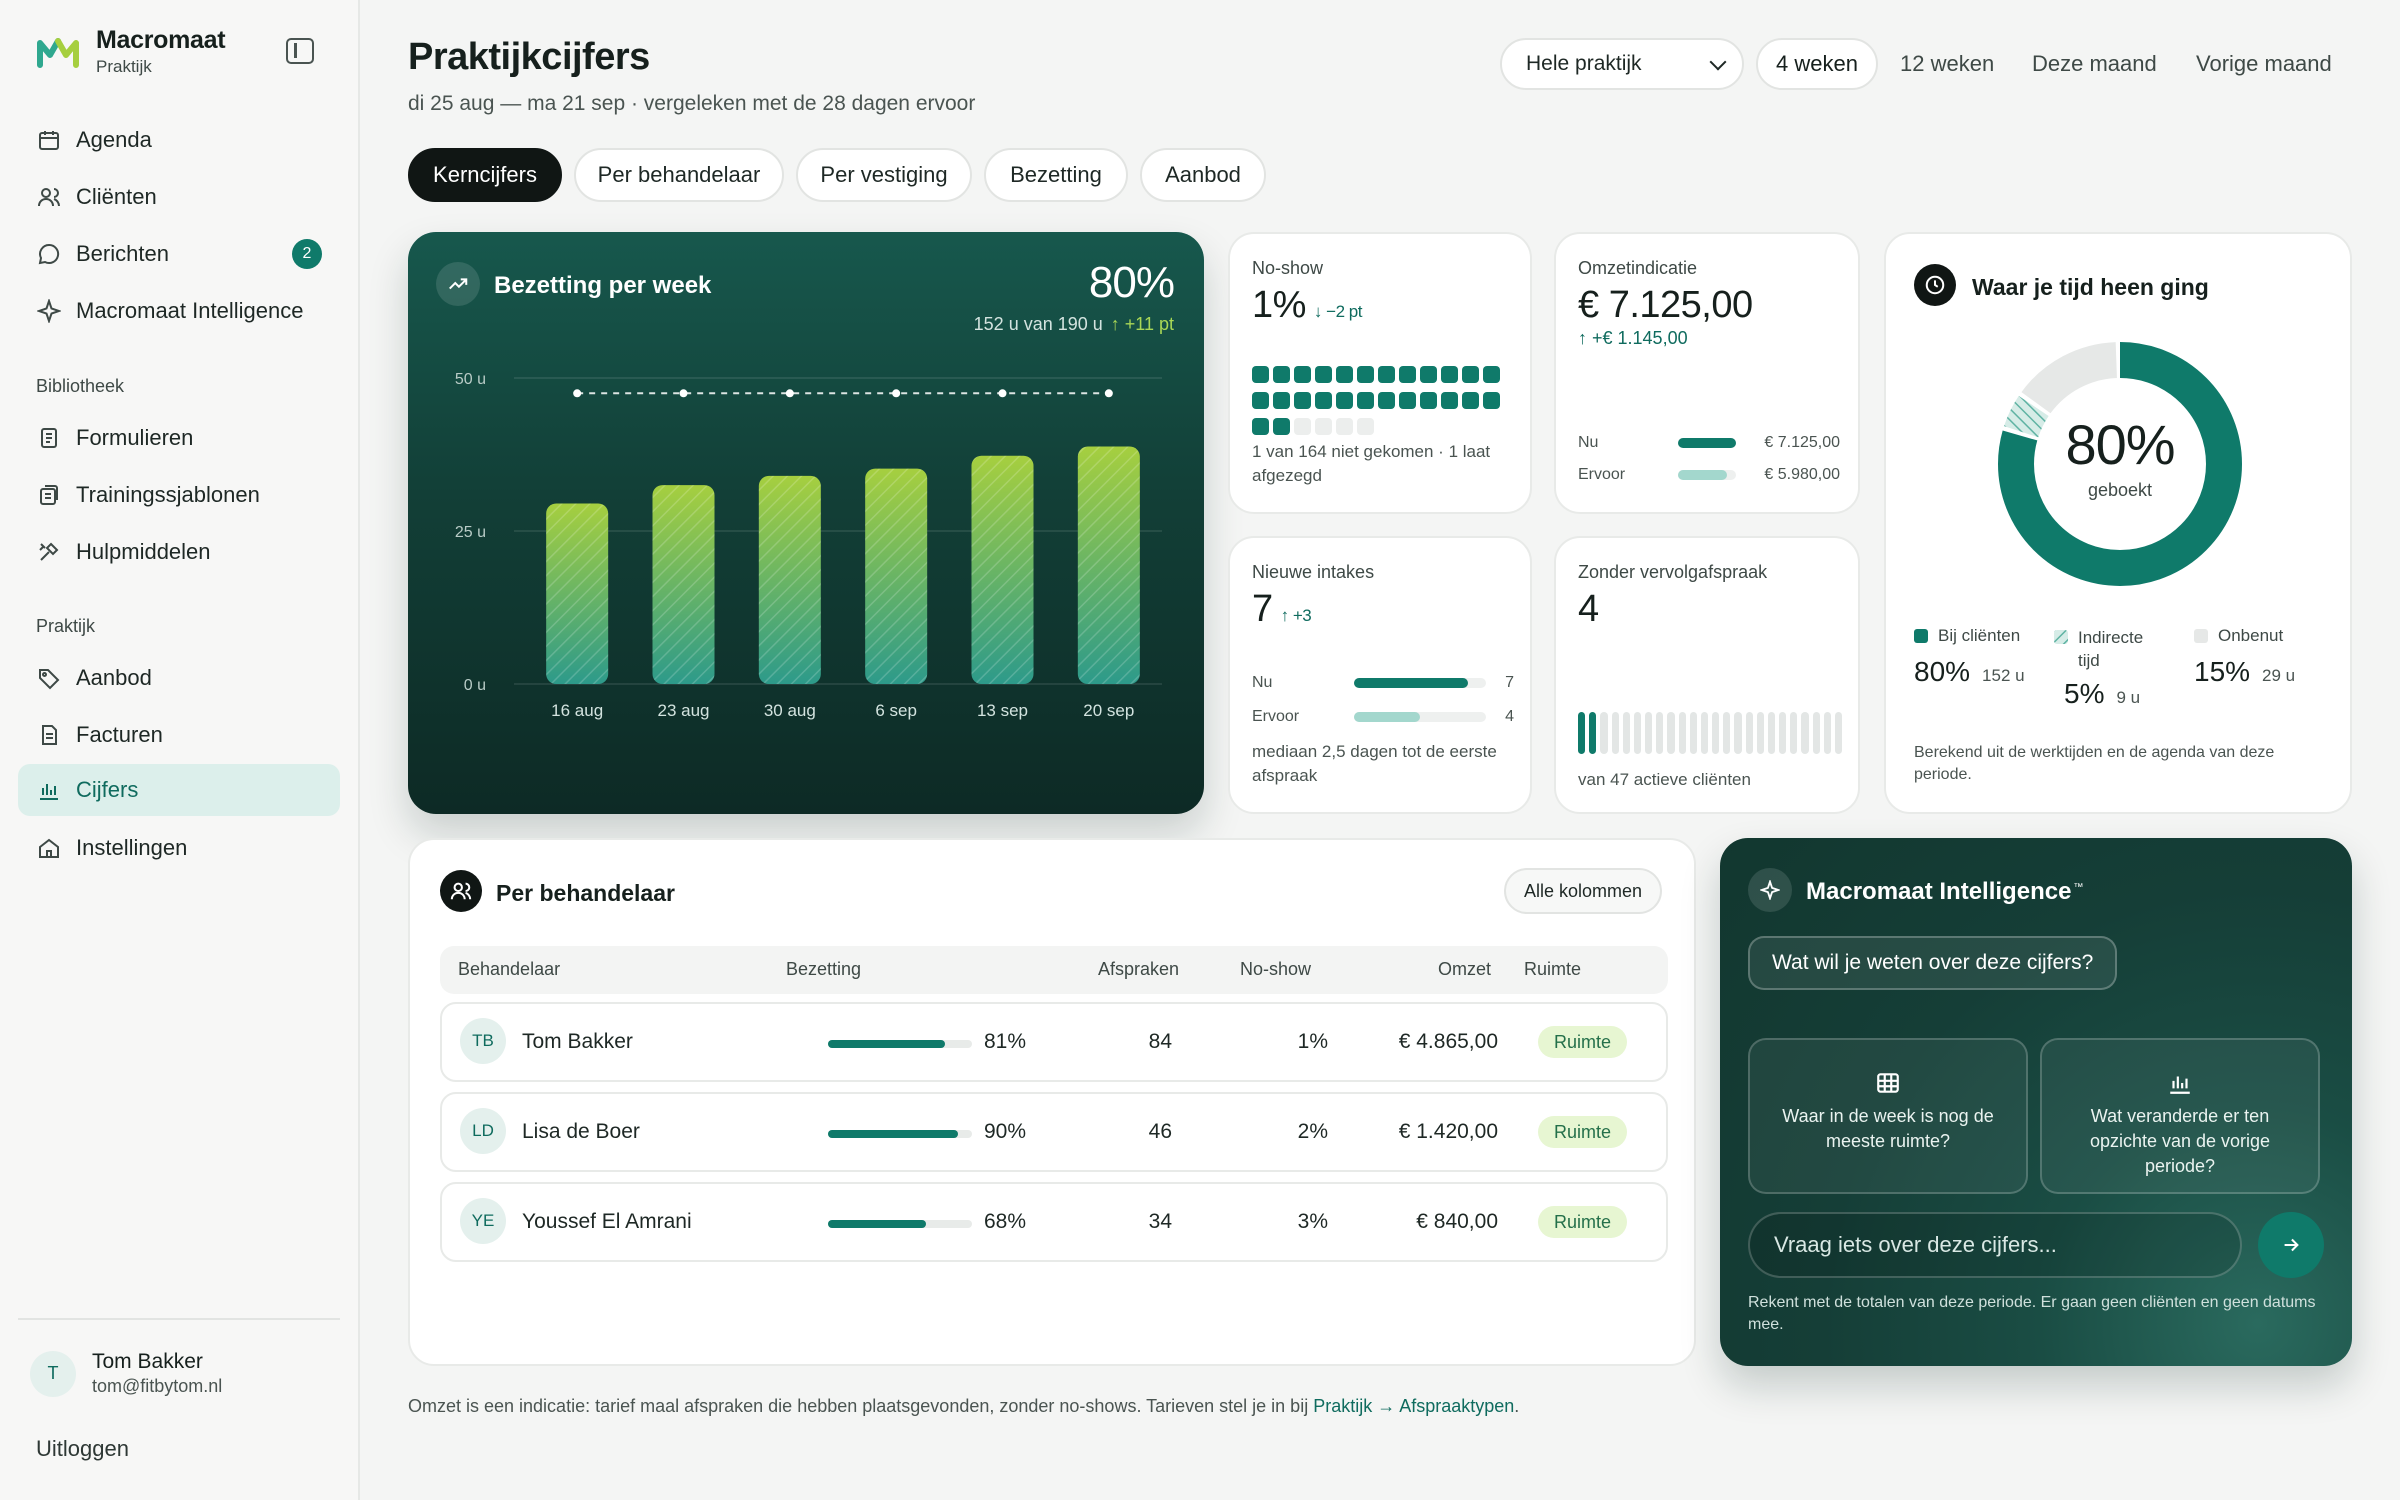 This screenshot has width=2400, height=1500. What do you see at coordinates (1203, 175) in the screenshot?
I see `tab-aanbod: Aanbod` at bounding box center [1203, 175].